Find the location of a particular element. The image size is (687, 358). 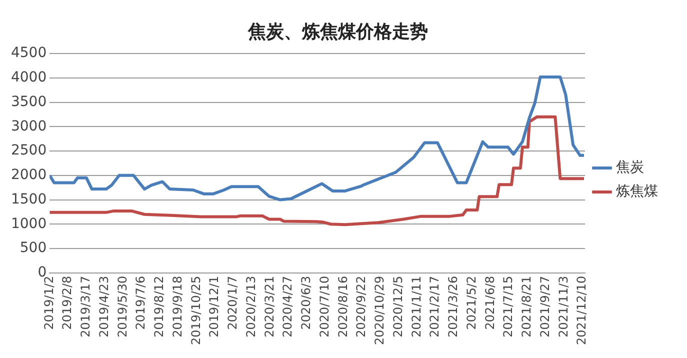

y-tick-label: 3000 is located at coordinates (28, 126).